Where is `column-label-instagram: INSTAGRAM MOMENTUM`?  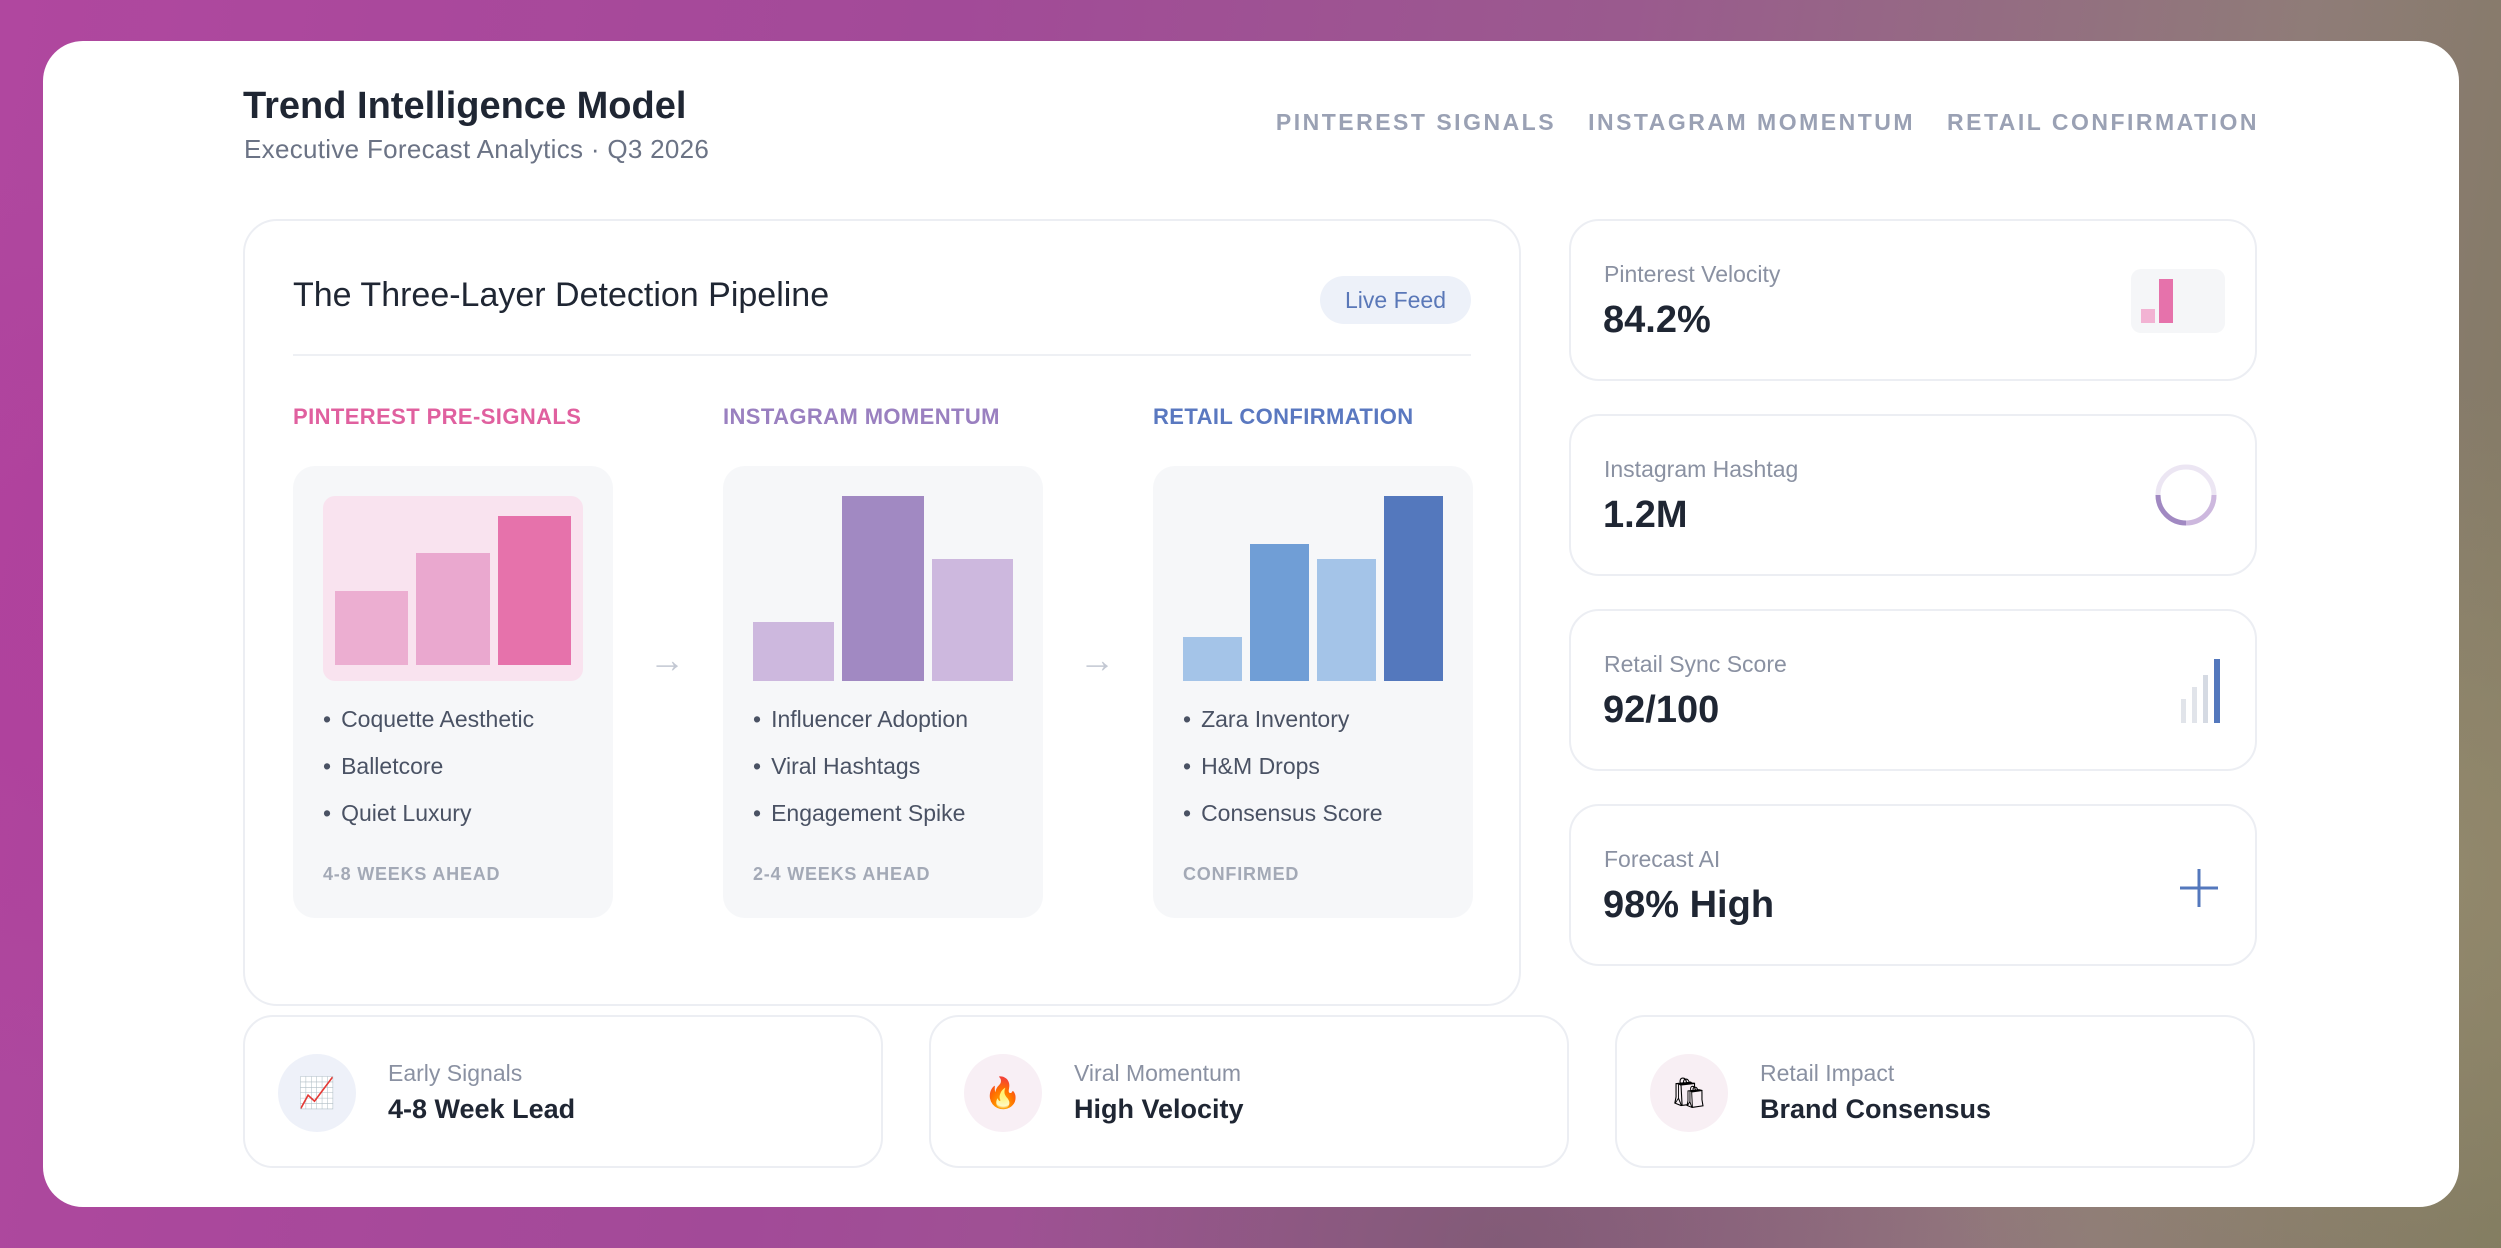
column-label-instagram: INSTAGRAM MOMENTUM is located at coordinates (861, 416).